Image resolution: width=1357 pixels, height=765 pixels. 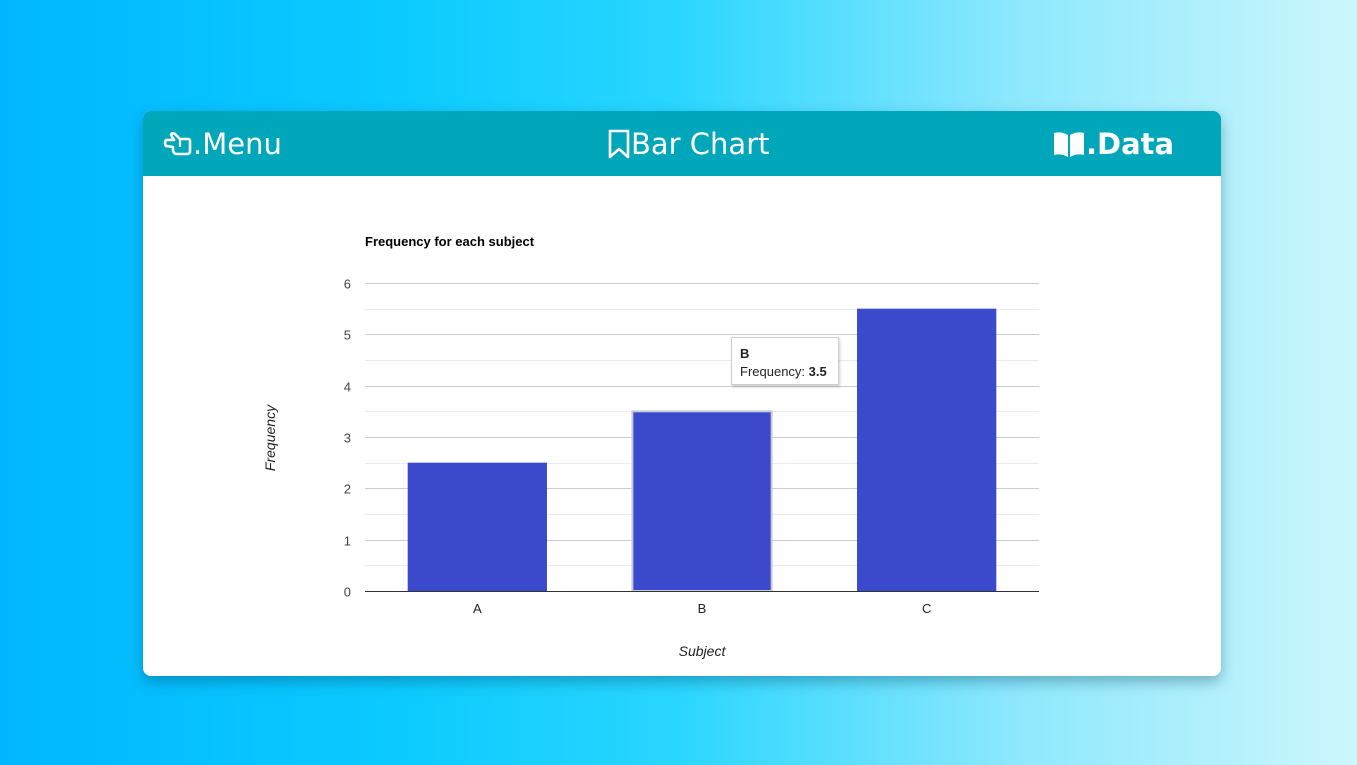 What do you see at coordinates (619, 144) in the screenshot?
I see `bookmark-icon` at bounding box center [619, 144].